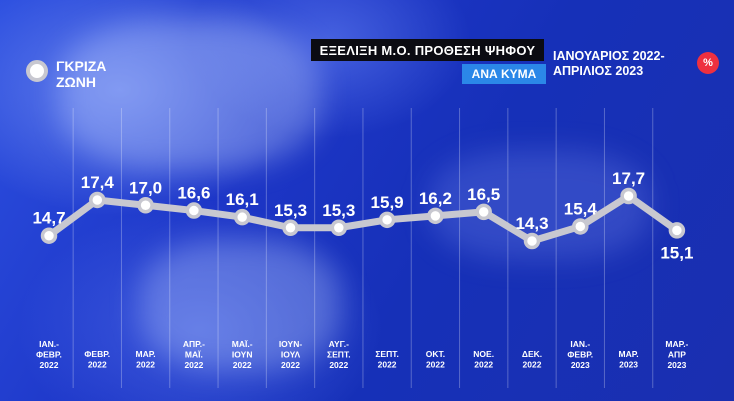 The height and width of the screenshot is (401, 734). Describe the element at coordinates (291, 344) in the screenshot. I see `x-tick-label: ΙΟΥΝ-` at that location.